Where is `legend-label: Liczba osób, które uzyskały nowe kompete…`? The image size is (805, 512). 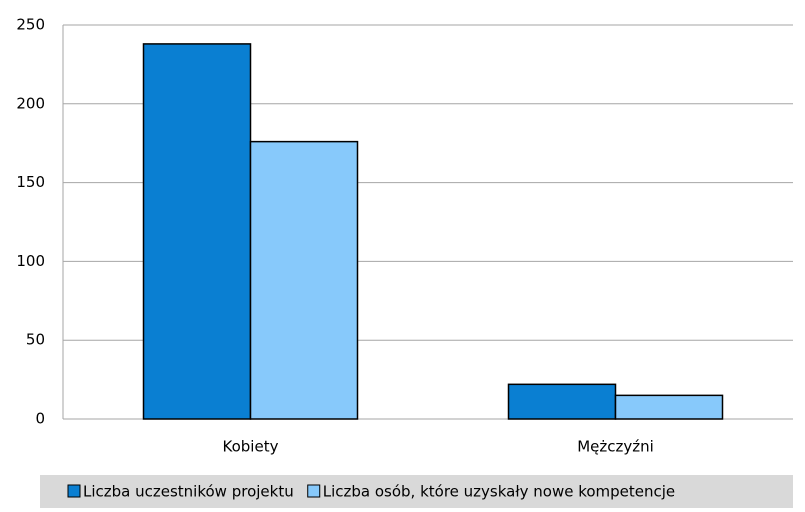
legend-label: Liczba osób, które uzyskały nowe kompete… is located at coordinates (499, 492).